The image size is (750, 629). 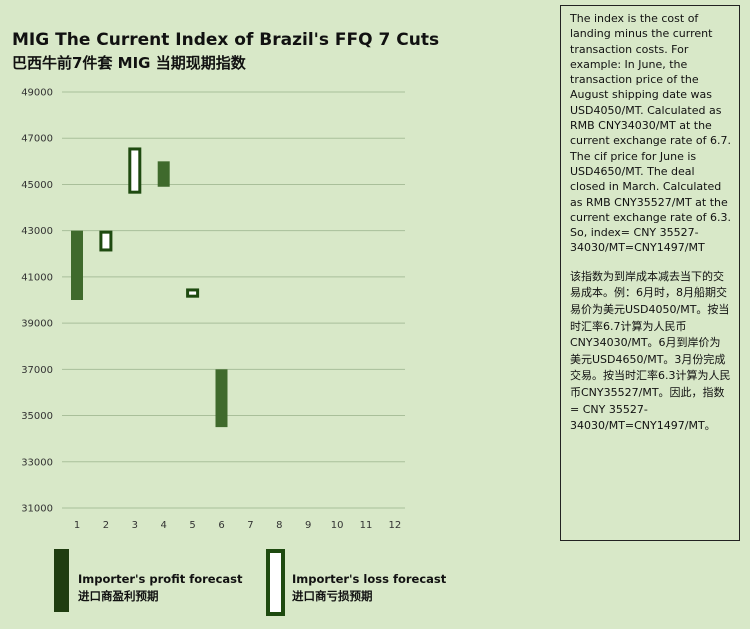 I want to click on x-tick-label: 7, so click(x=250, y=525).